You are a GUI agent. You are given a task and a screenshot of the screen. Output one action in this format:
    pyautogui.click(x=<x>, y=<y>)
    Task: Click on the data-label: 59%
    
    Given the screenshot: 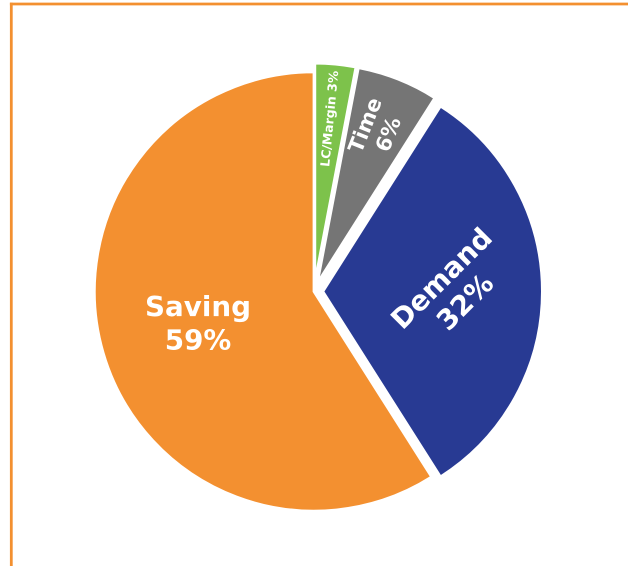 What is the action you would take?
    pyautogui.click(x=198, y=339)
    